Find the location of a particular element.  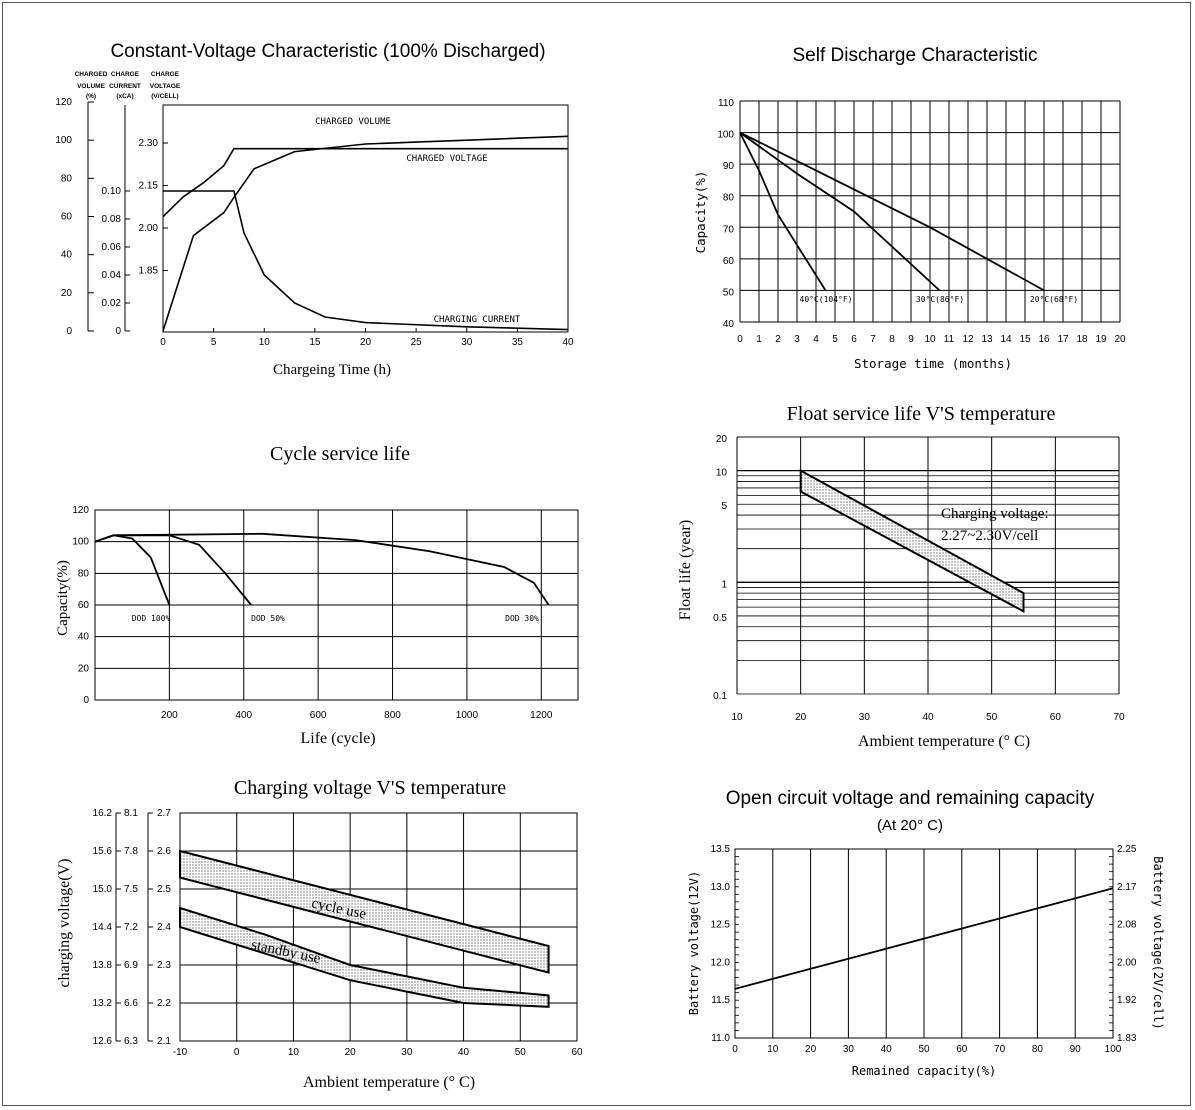

cycle-y-tick-label: 20 is located at coordinates (84, 668).